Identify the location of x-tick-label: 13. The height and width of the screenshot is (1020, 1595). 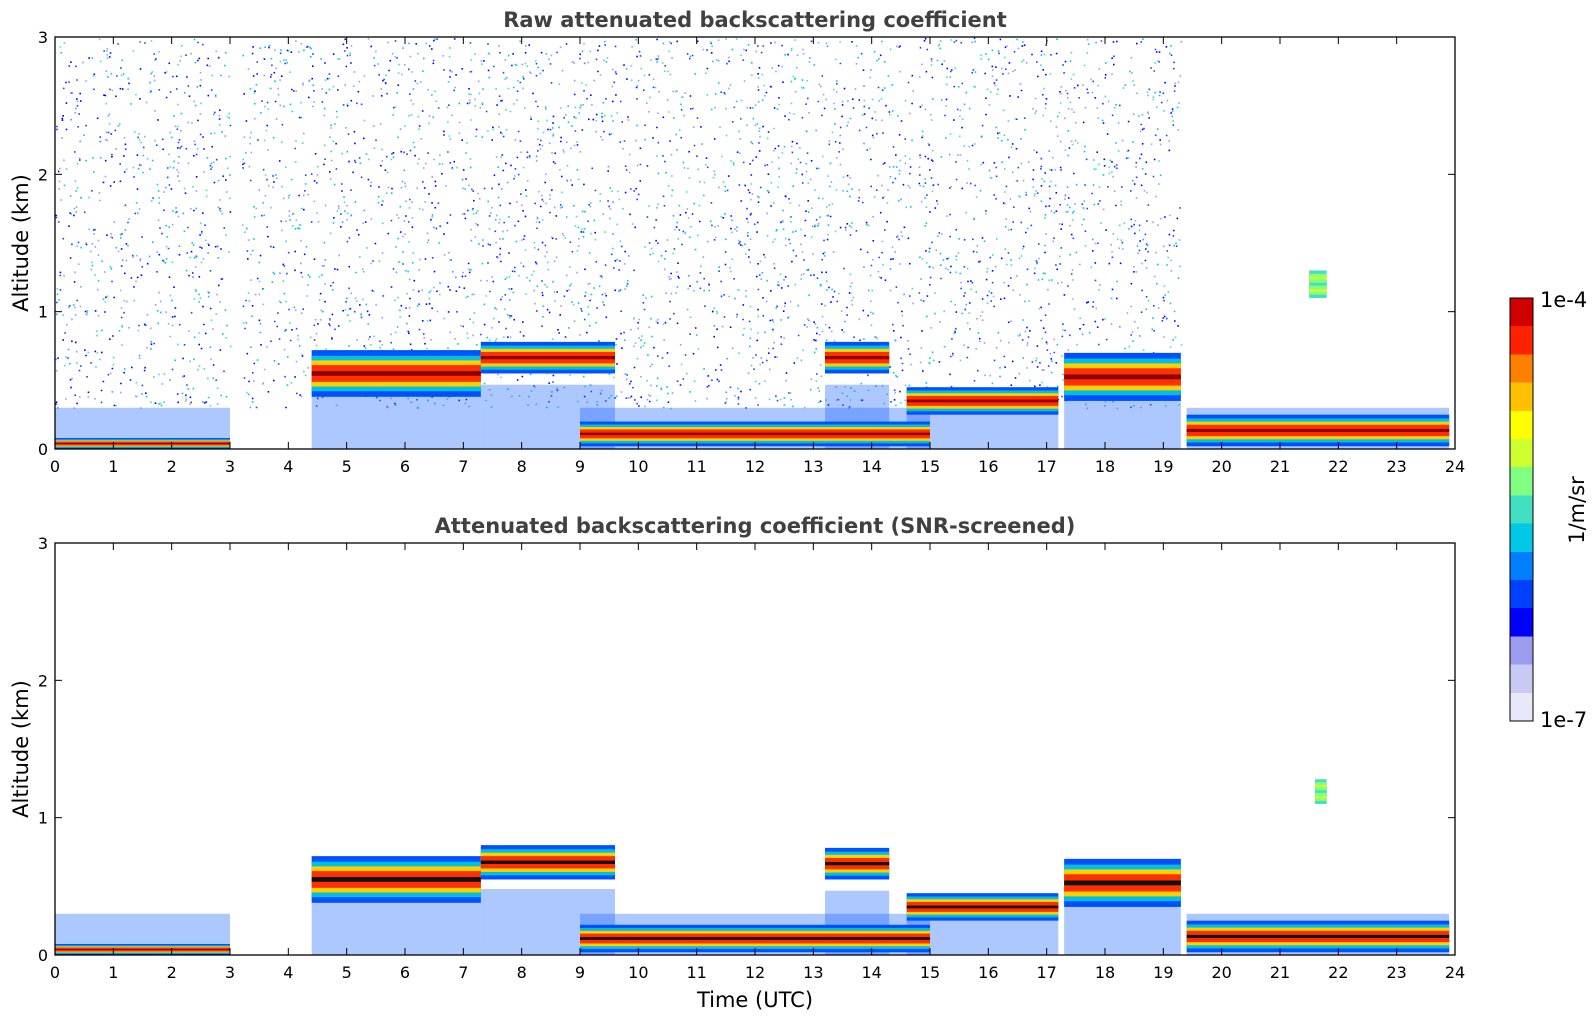
(813, 972).